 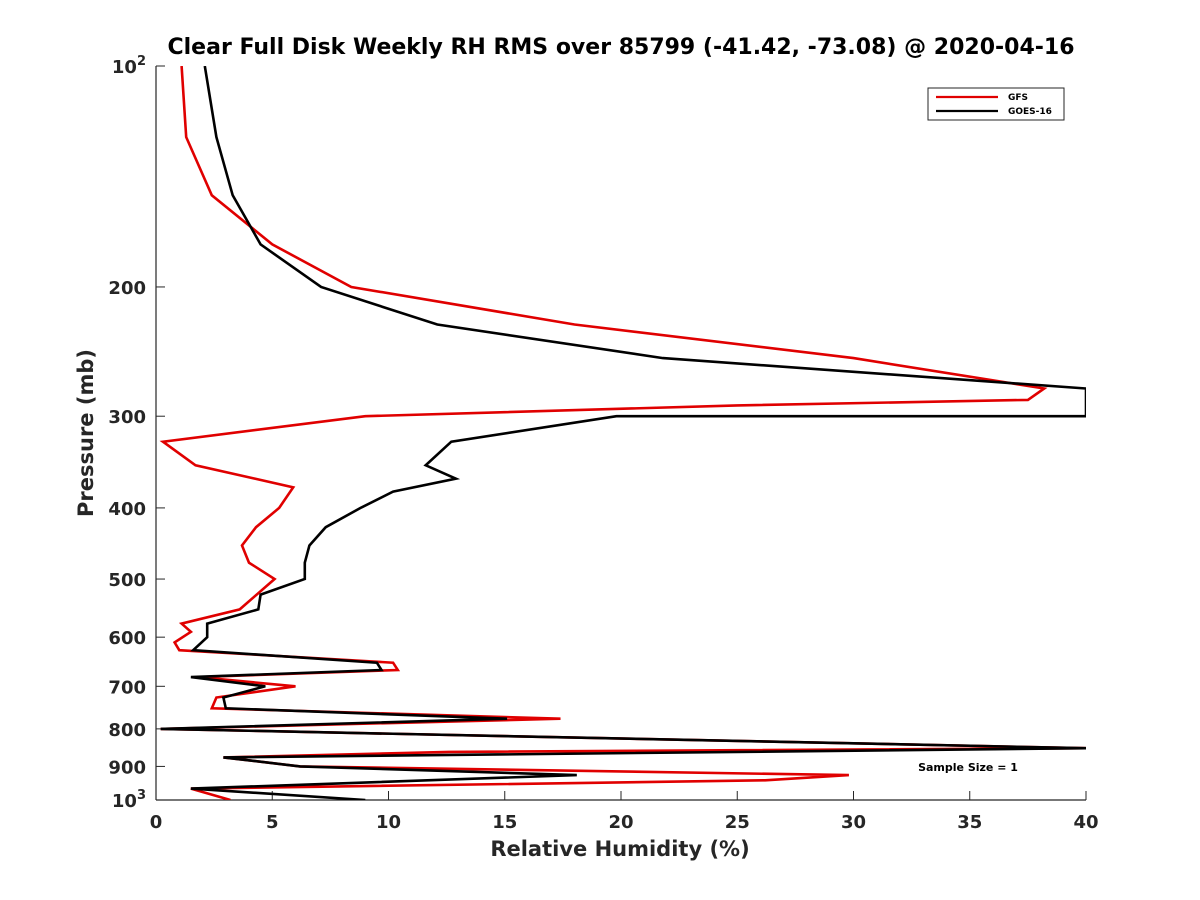 What do you see at coordinates (136, 433) in the screenshot?
I see `y-axis-ticks: 10² 200 300 400 500 600 700 800 900 10³` at bounding box center [136, 433].